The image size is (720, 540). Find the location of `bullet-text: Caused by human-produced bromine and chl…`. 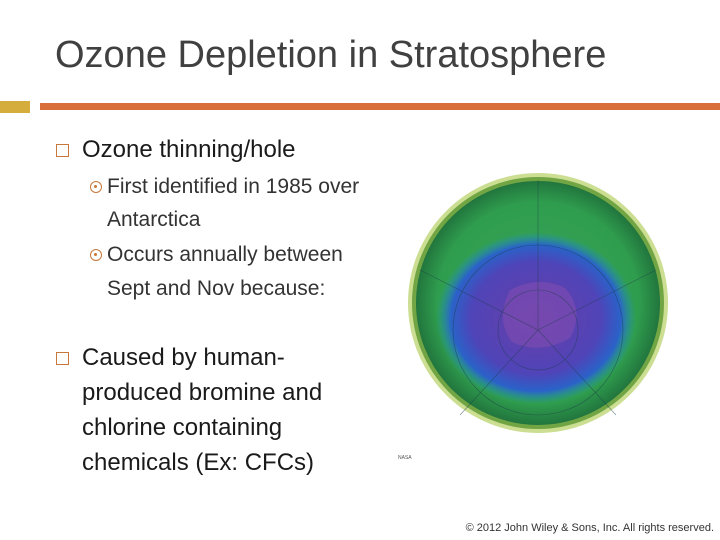

bullet-text: Caused by human-produced bromine and chl… is located at coordinates (202, 410).